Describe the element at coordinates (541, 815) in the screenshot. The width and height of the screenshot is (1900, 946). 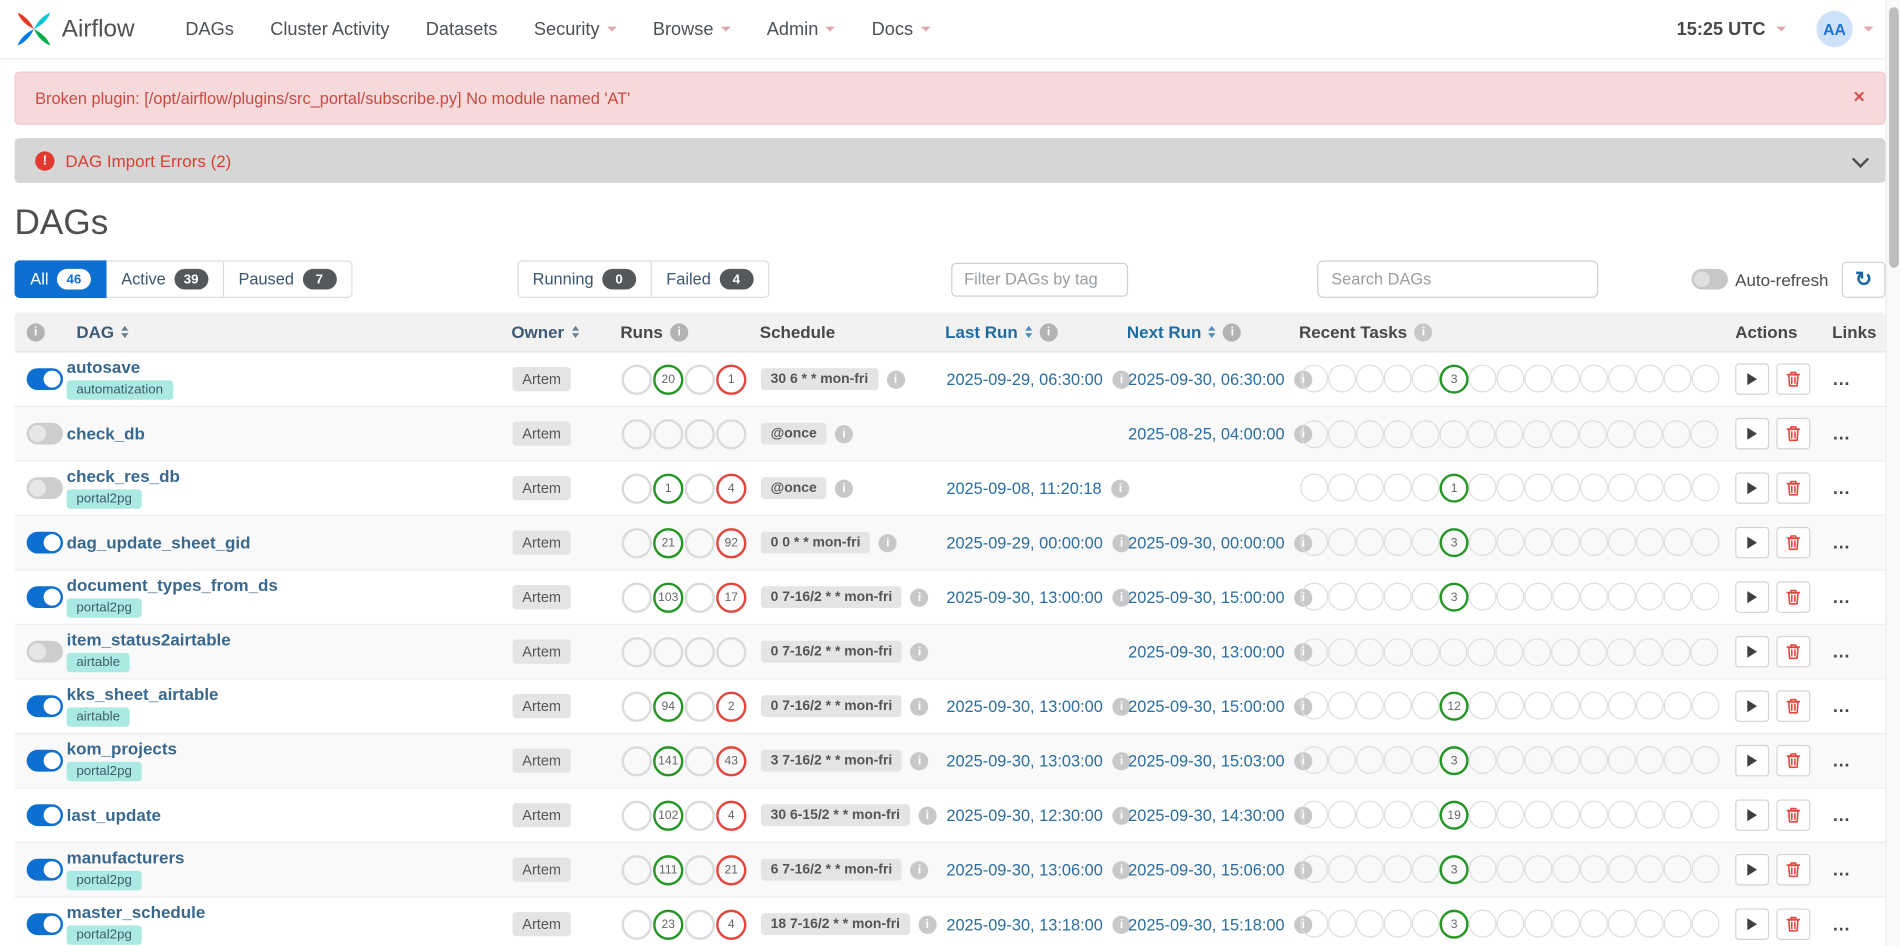
I see `owner-badge: Artem` at that location.